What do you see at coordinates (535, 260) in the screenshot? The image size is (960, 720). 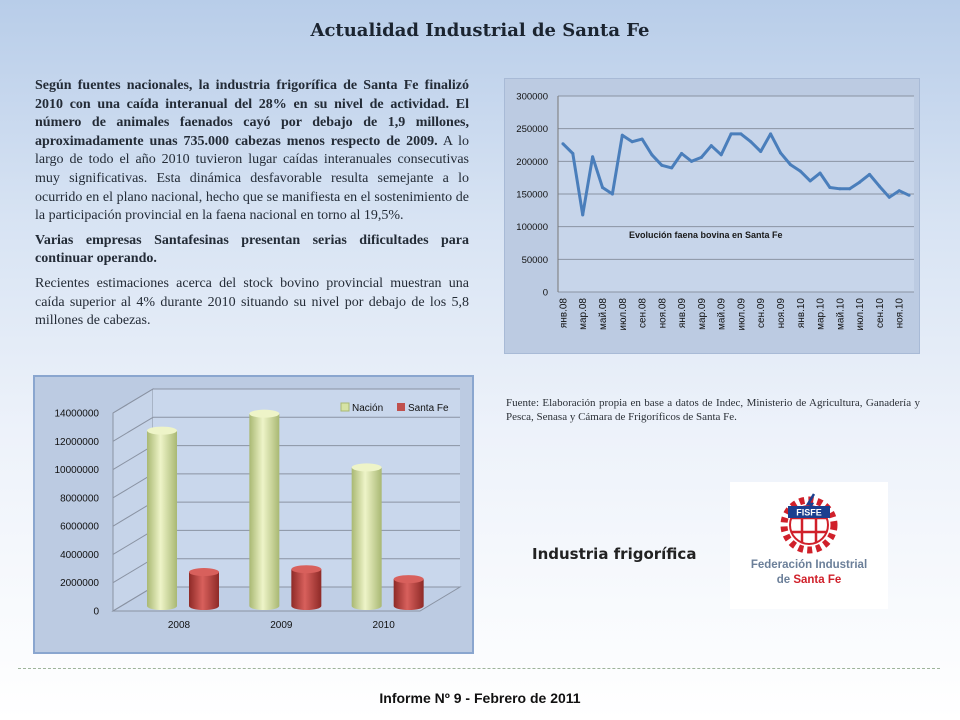 I see `y-tick-label: 50000` at bounding box center [535, 260].